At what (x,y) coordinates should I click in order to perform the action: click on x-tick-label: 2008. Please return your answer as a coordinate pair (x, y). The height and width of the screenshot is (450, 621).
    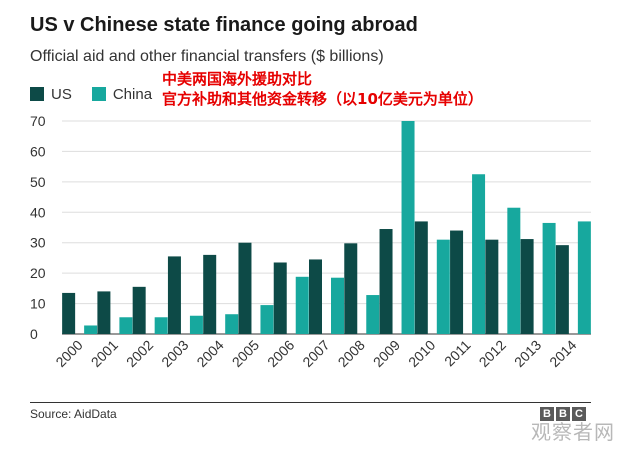
    Looking at the image, I should click on (351, 353).